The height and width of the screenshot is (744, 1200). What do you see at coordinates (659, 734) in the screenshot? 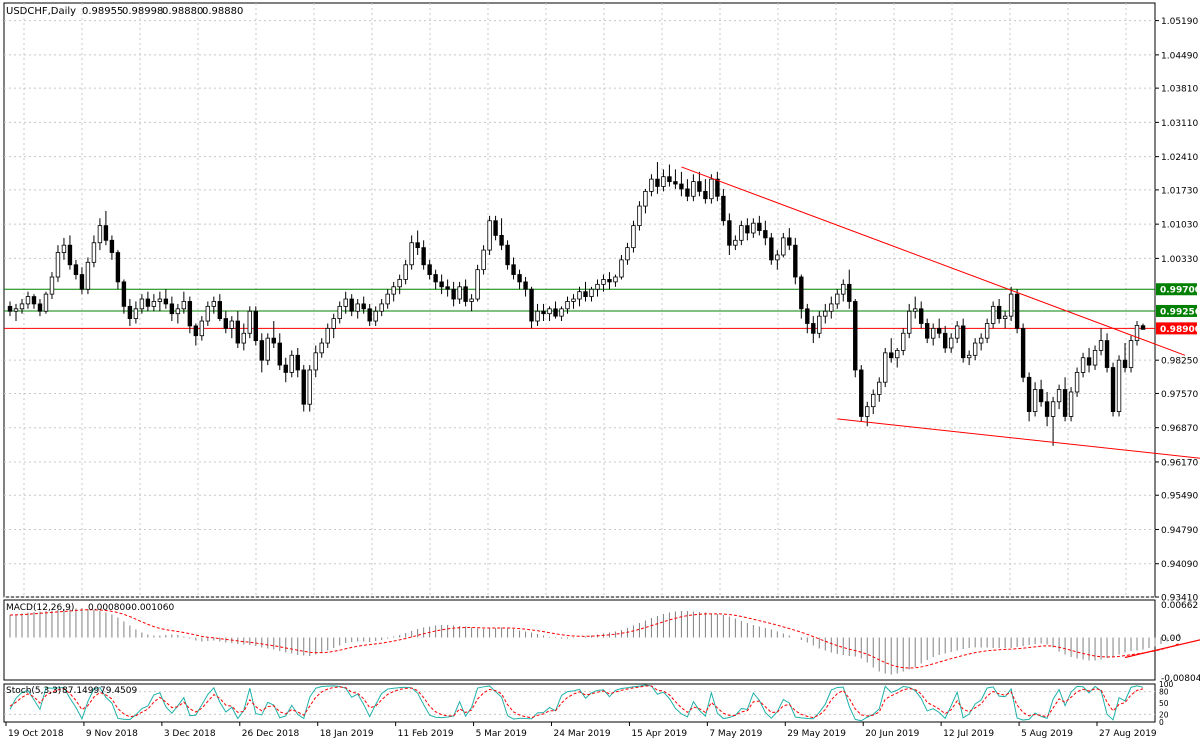
I see `time-tick-label: 15 Apr 2019` at bounding box center [659, 734].